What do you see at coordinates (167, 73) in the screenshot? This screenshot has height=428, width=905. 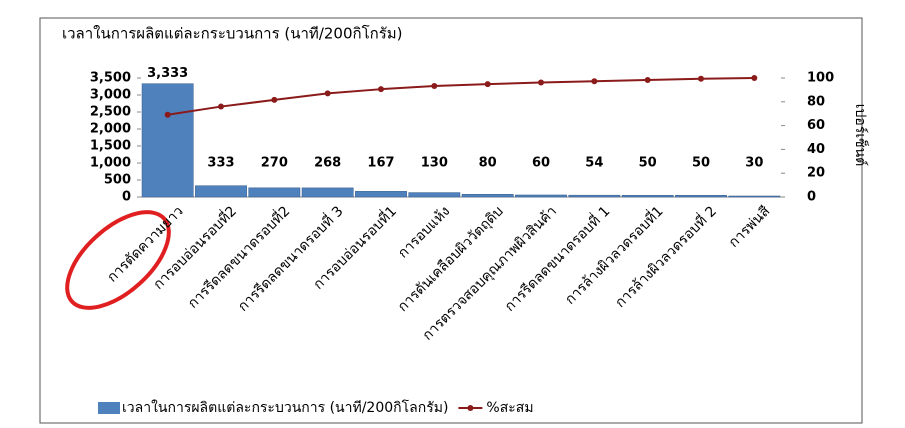 I see `value-label: 3,333` at bounding box center [167, 73].